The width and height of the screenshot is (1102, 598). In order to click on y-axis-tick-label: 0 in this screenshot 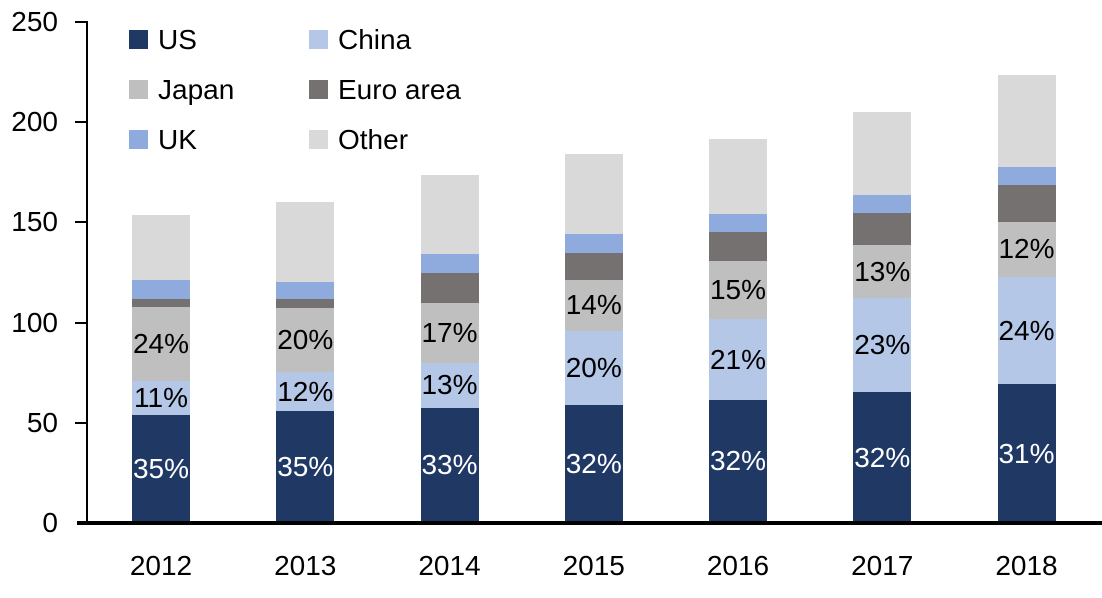, I will do `click(50, 522)`.